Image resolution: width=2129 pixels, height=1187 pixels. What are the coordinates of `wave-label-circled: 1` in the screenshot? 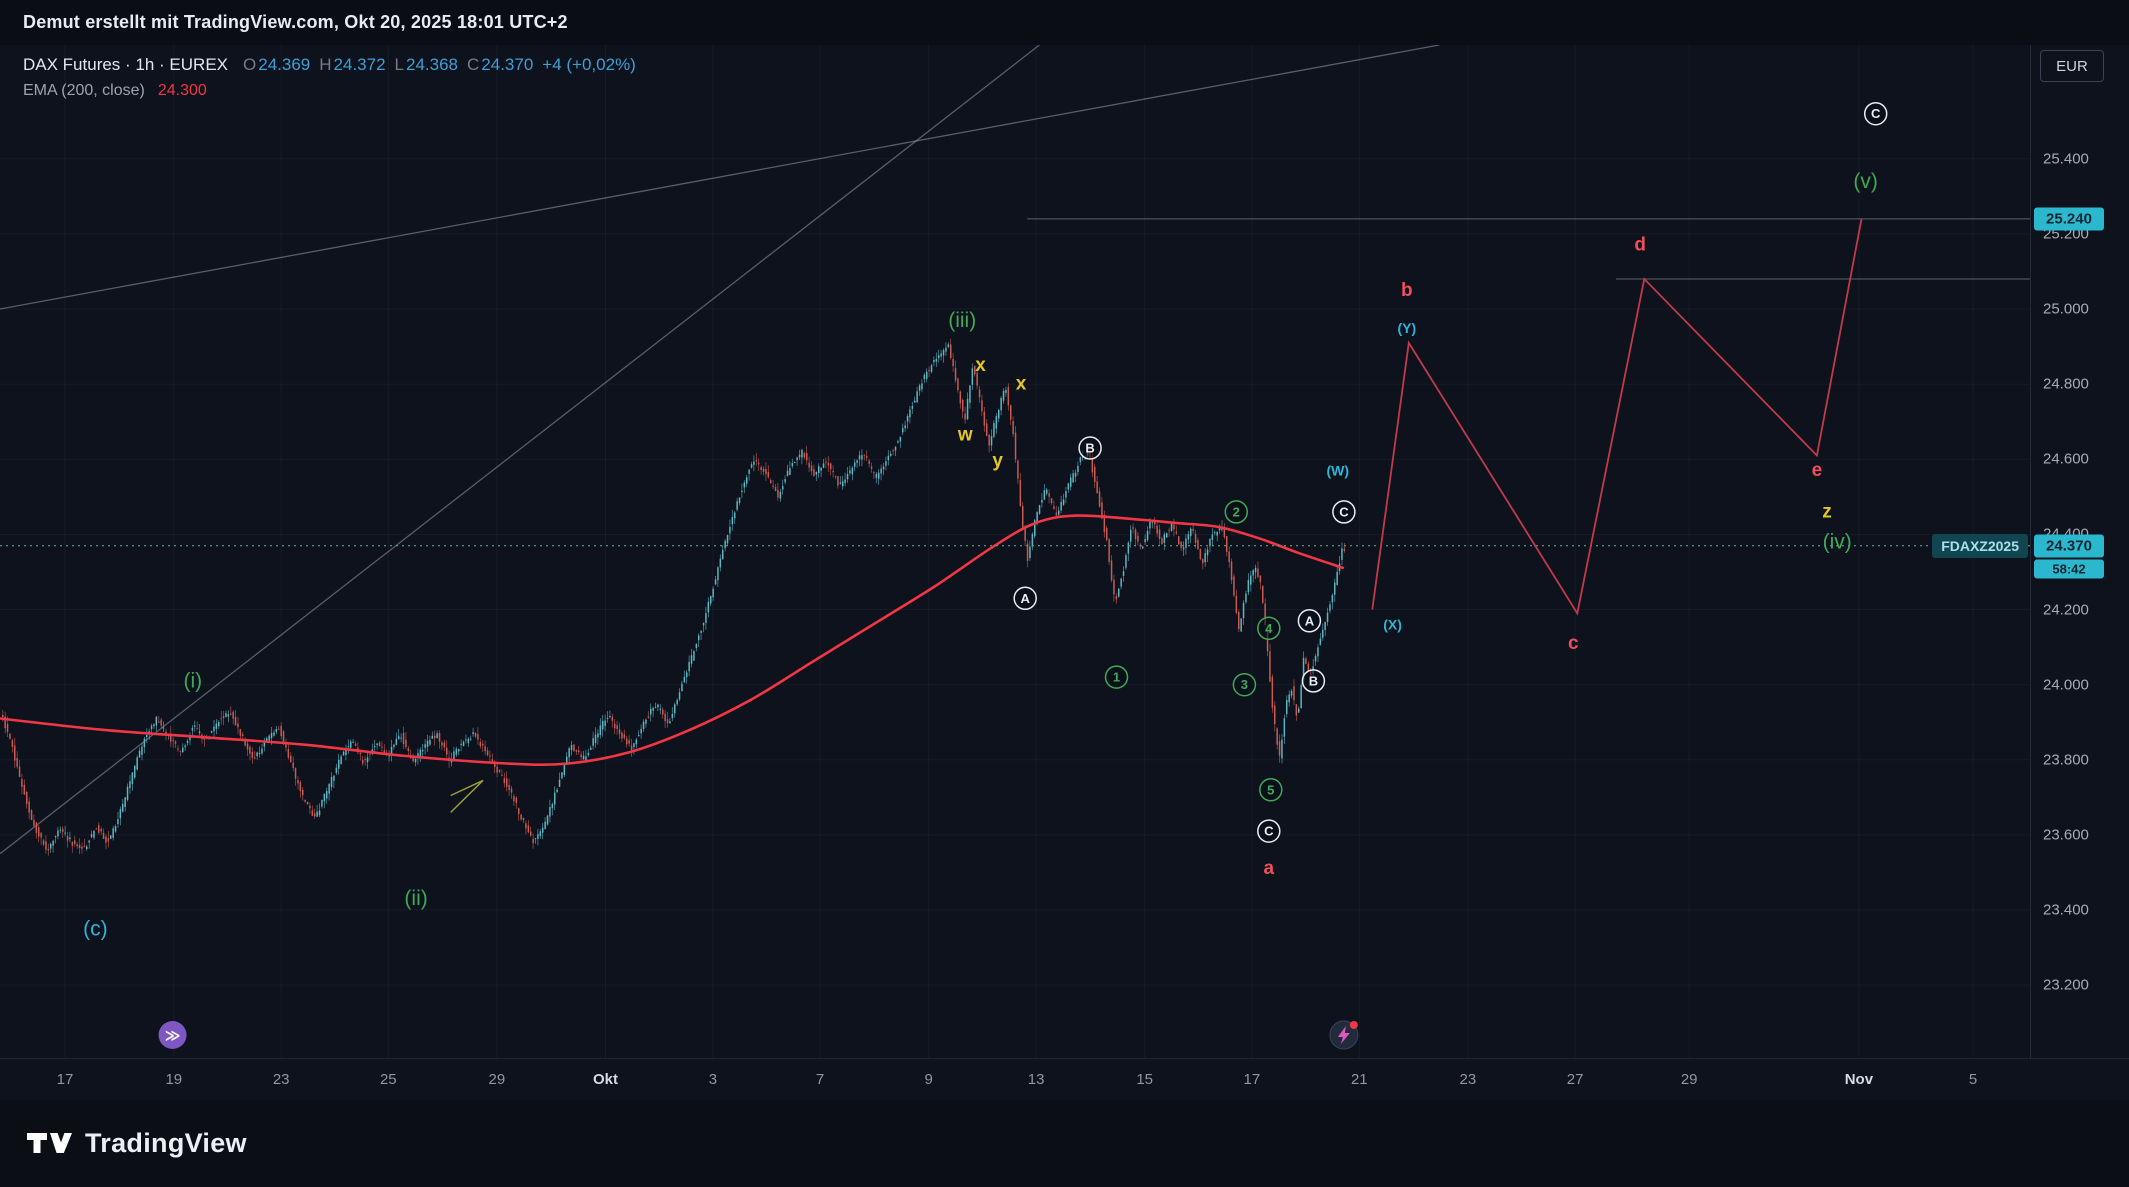 It's located at (1116, 677).